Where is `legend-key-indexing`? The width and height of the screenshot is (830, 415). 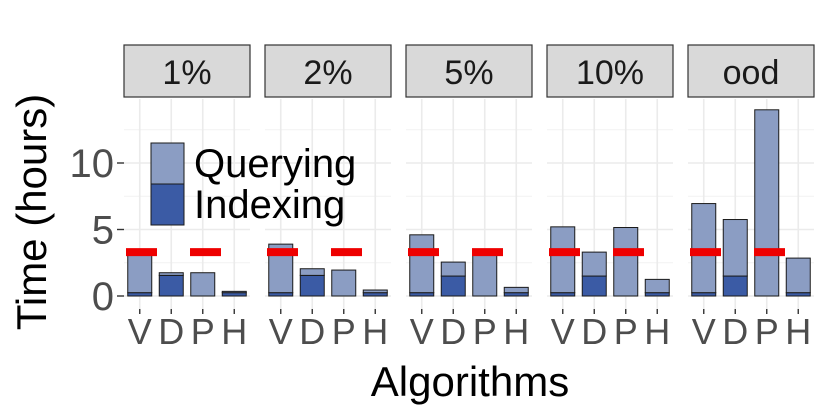 legend-key-indexing is located at coordinates (167, 204).